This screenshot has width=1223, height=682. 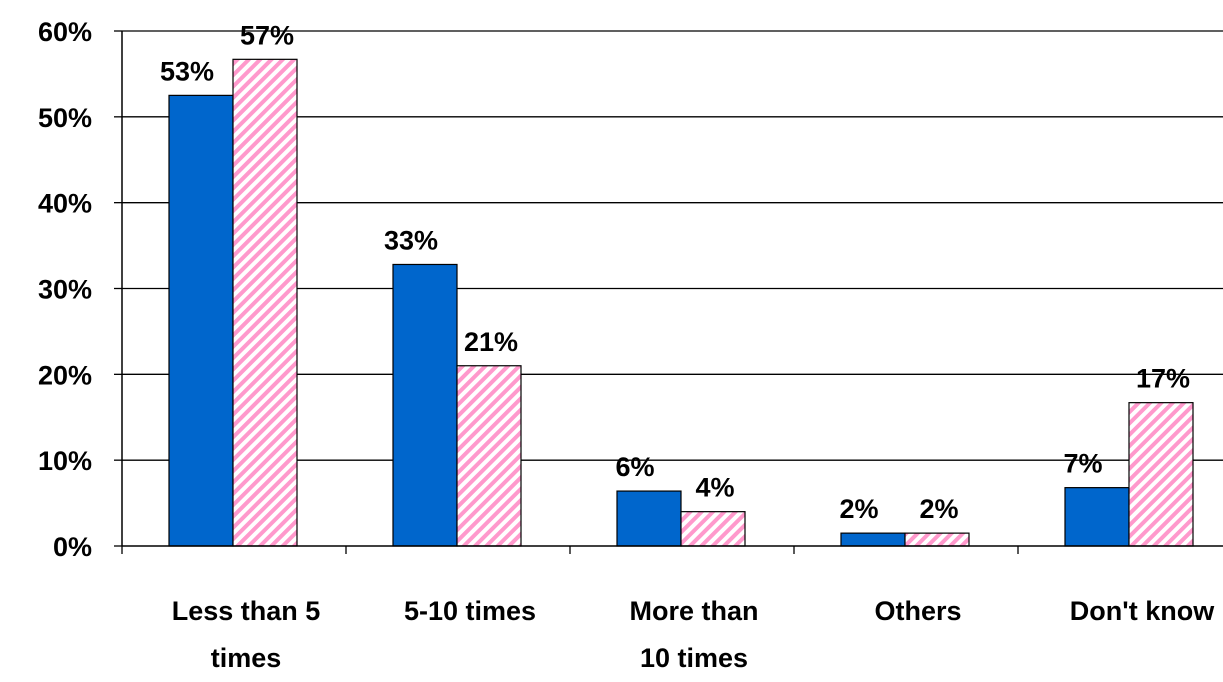 What do you see at coordinates (634, 467) in the screenshot?
I see `bar-data-label: 6%` at bounding box center [634, 467].